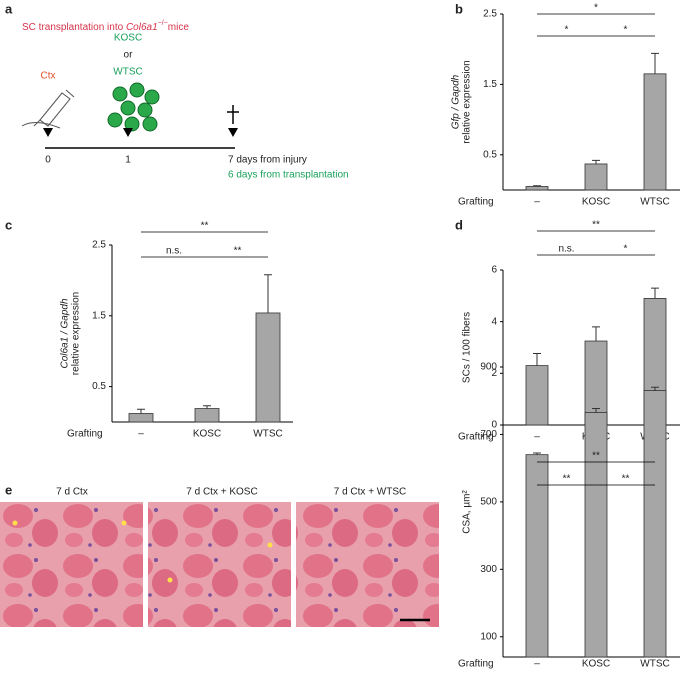 The image size is (685, 678). Describe the element at coordinates (48, 109) in the screenshot. I see `syringe` at that location.